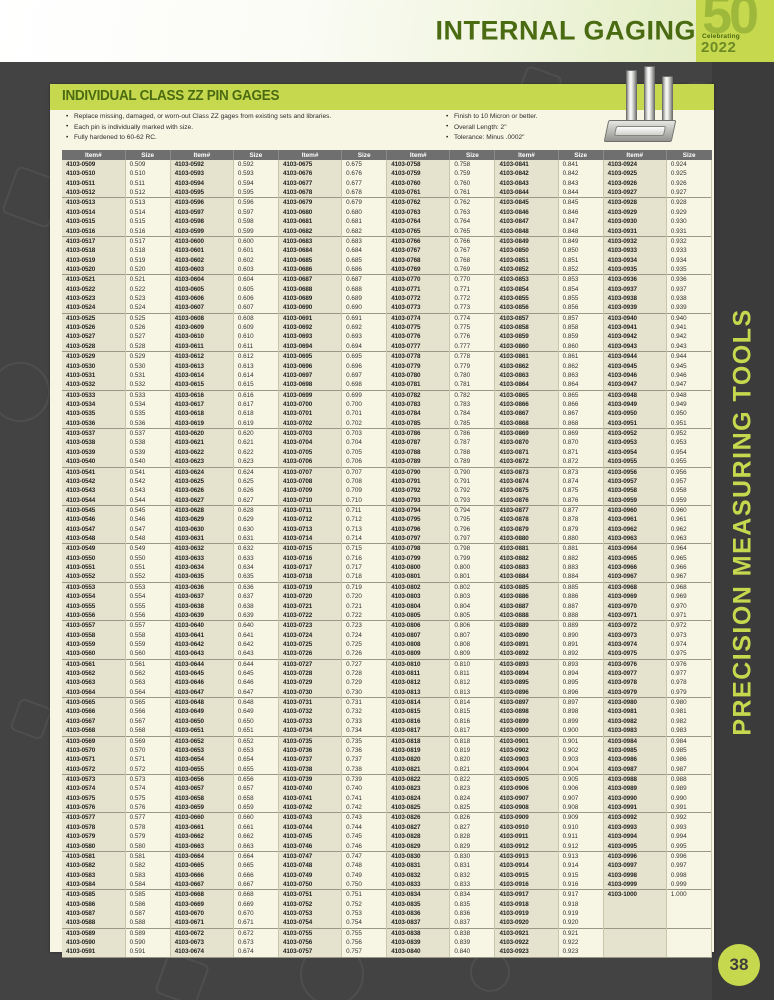  What do you see at coordinates (256, 615) in the screenshot?
I see `cell-size: 0.639` at bounding box center [256, 615].